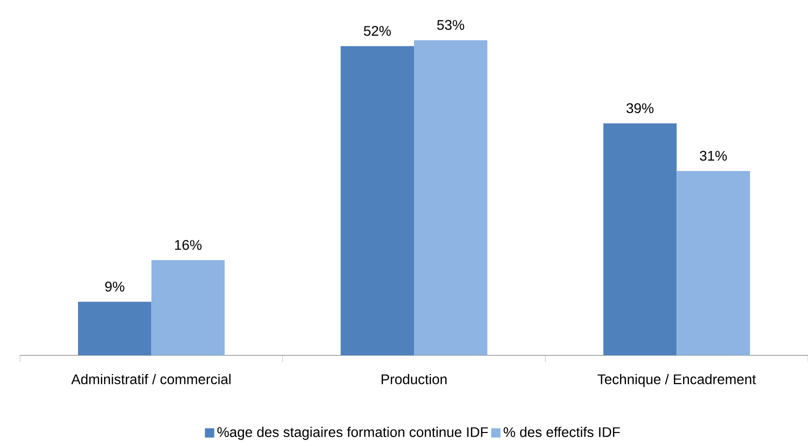  I want to click on data-label: 52%, so click(377, 31).